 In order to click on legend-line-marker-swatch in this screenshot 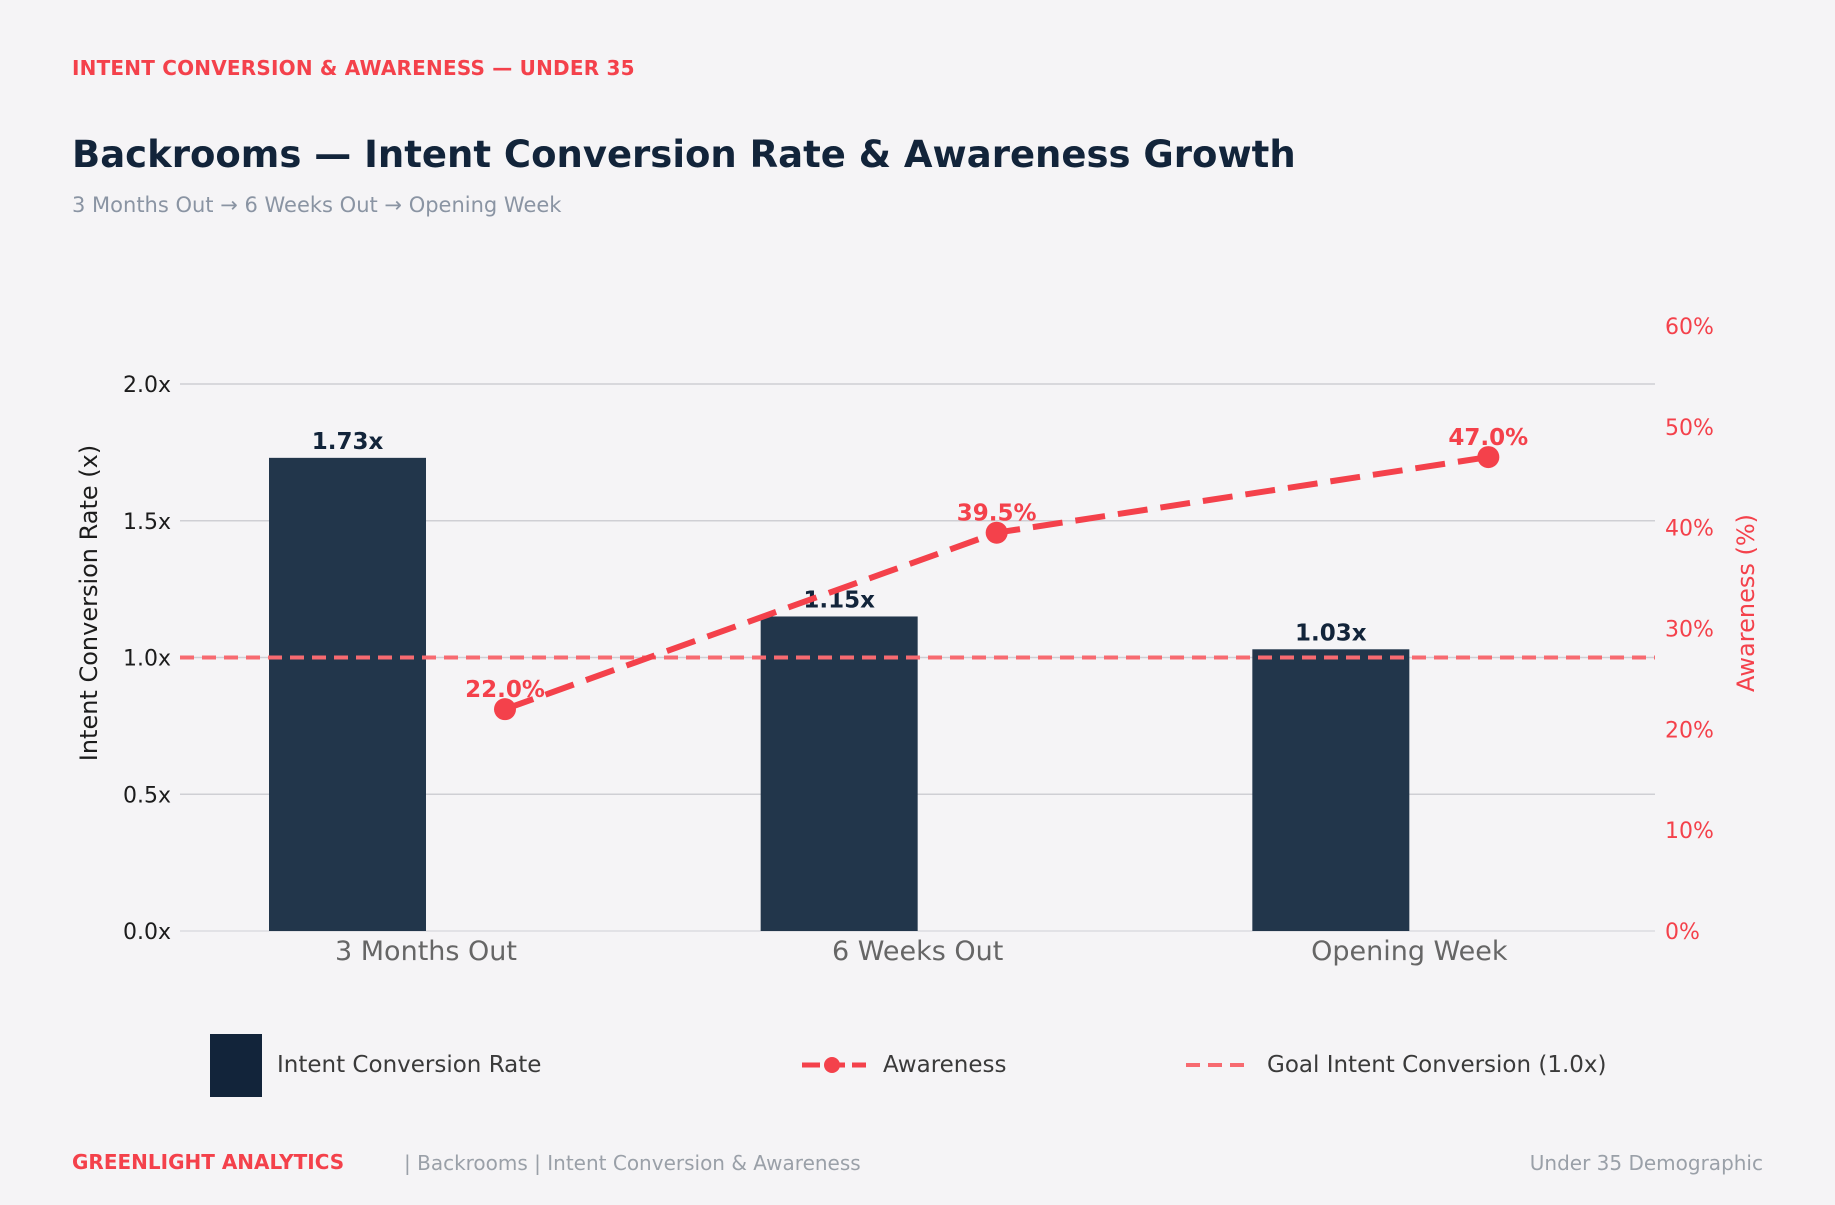, I will do `click(834, 1065)`.